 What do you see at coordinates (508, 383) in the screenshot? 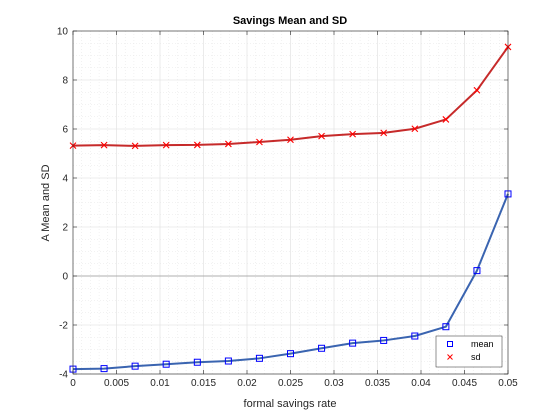
I see `x-tick-label: 0.05` at bounding box center [508, 383].